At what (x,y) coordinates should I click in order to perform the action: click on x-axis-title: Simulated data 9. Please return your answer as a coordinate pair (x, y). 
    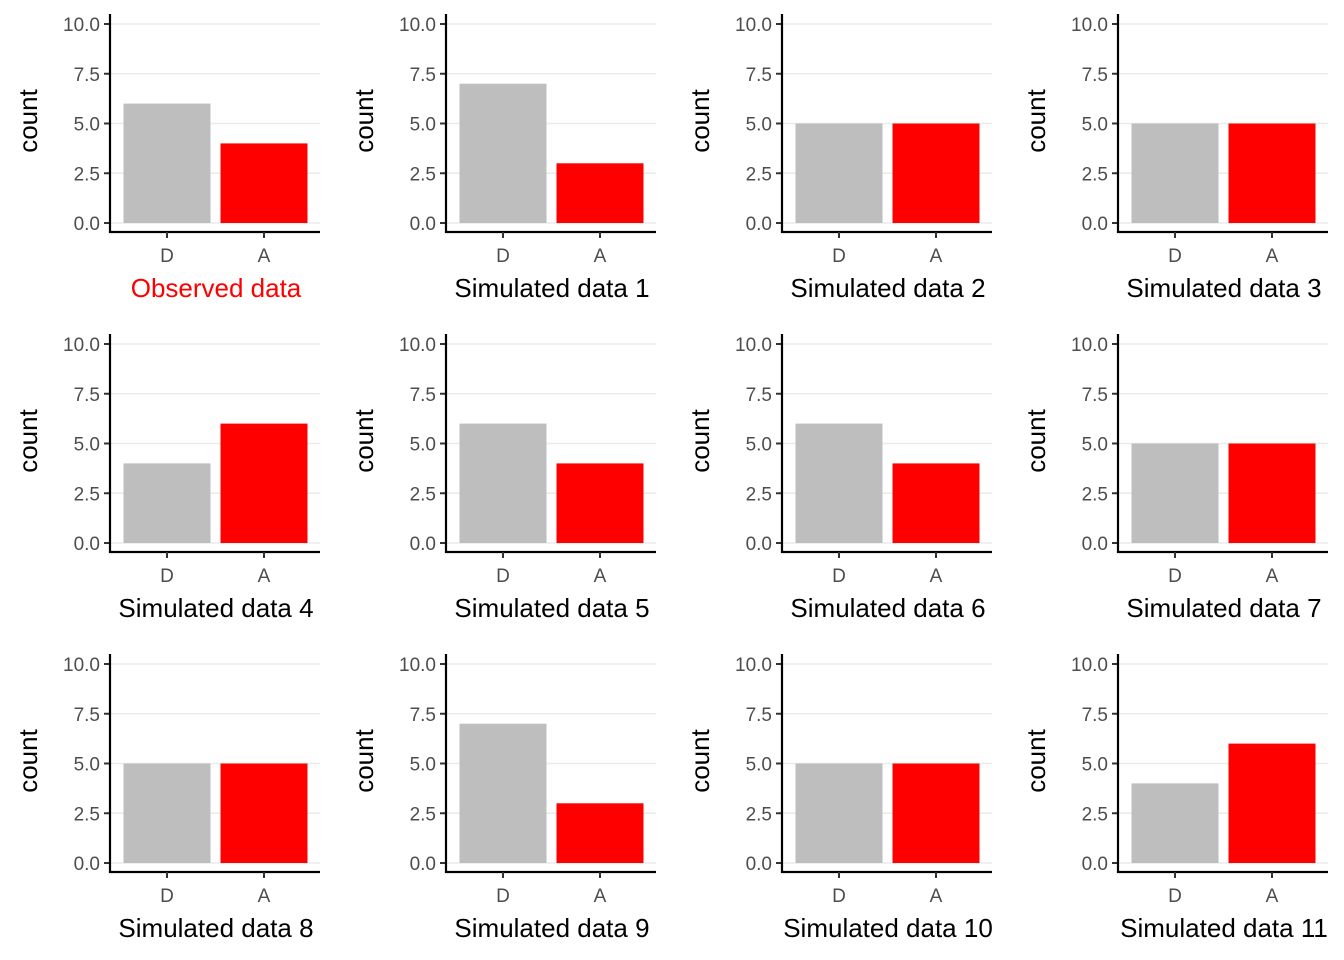
    Looking at the image, I should click on (551, 928).